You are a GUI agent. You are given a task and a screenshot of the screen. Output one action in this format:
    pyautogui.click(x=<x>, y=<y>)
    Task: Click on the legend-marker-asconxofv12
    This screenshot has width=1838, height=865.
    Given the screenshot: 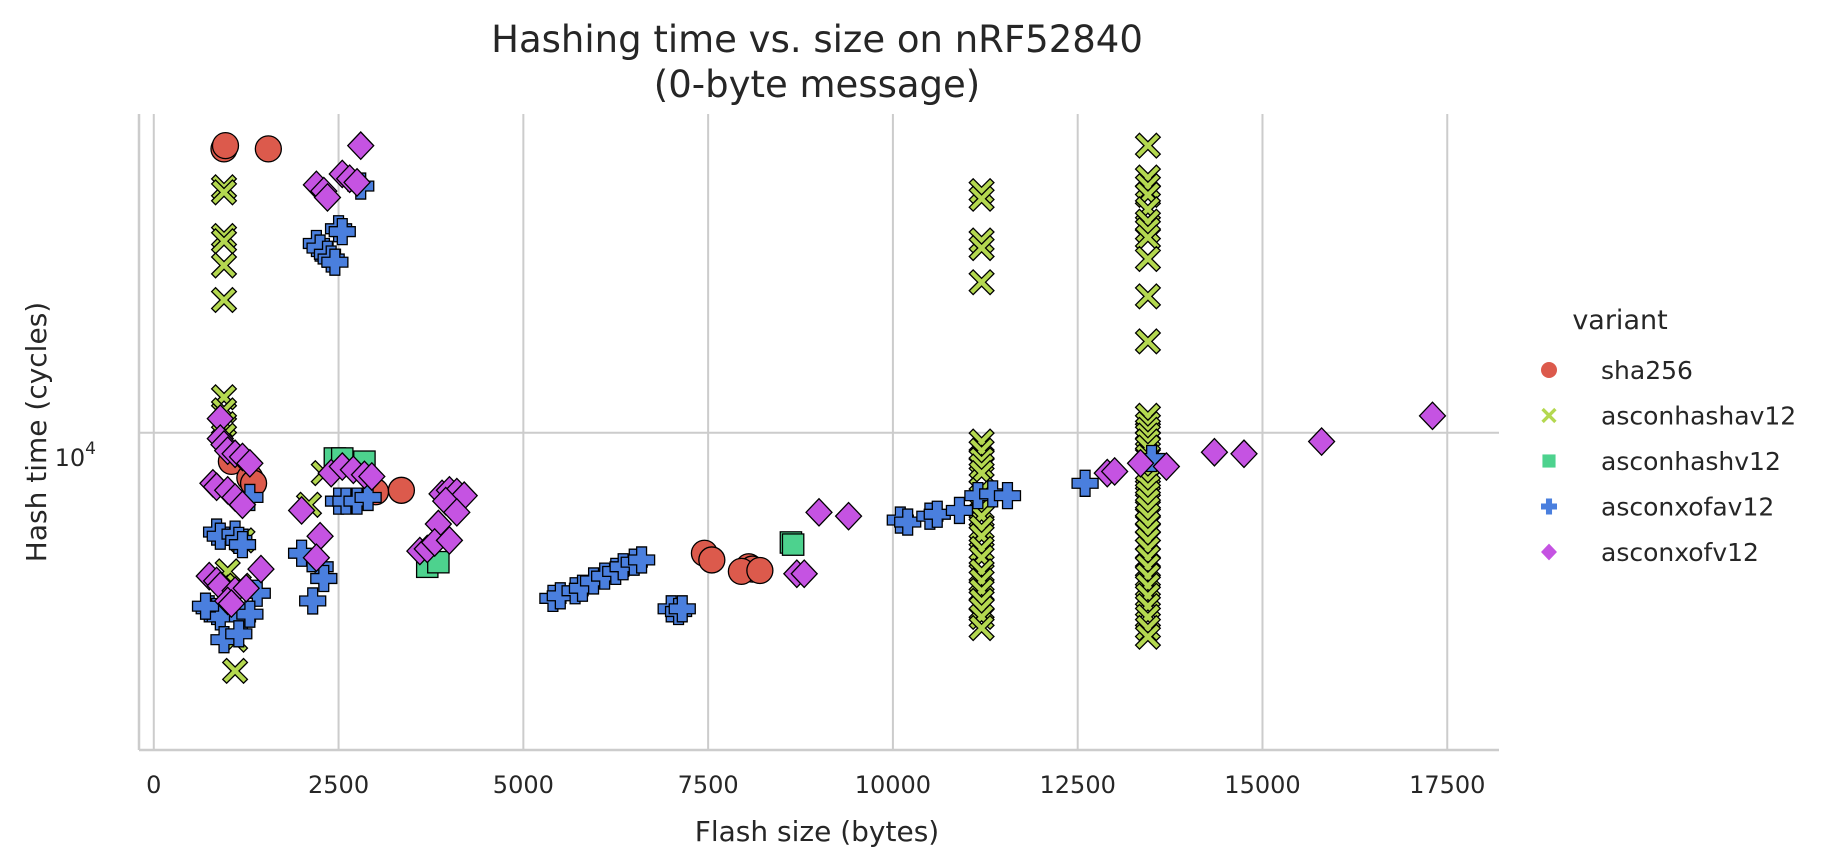 What is the action you would take?
    pyautogui.click(x=1549, y=552)
    